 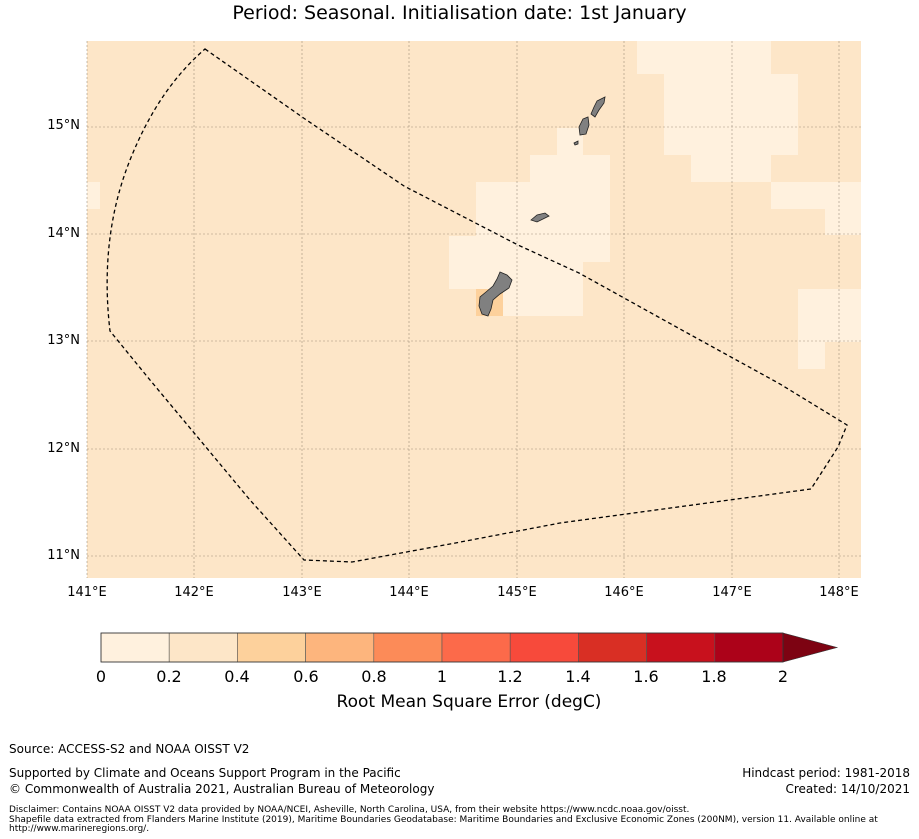 What do you see at coordinates (584, 126) in the screenshot?
I see `tinian-island` at bounding box center [584, 126].